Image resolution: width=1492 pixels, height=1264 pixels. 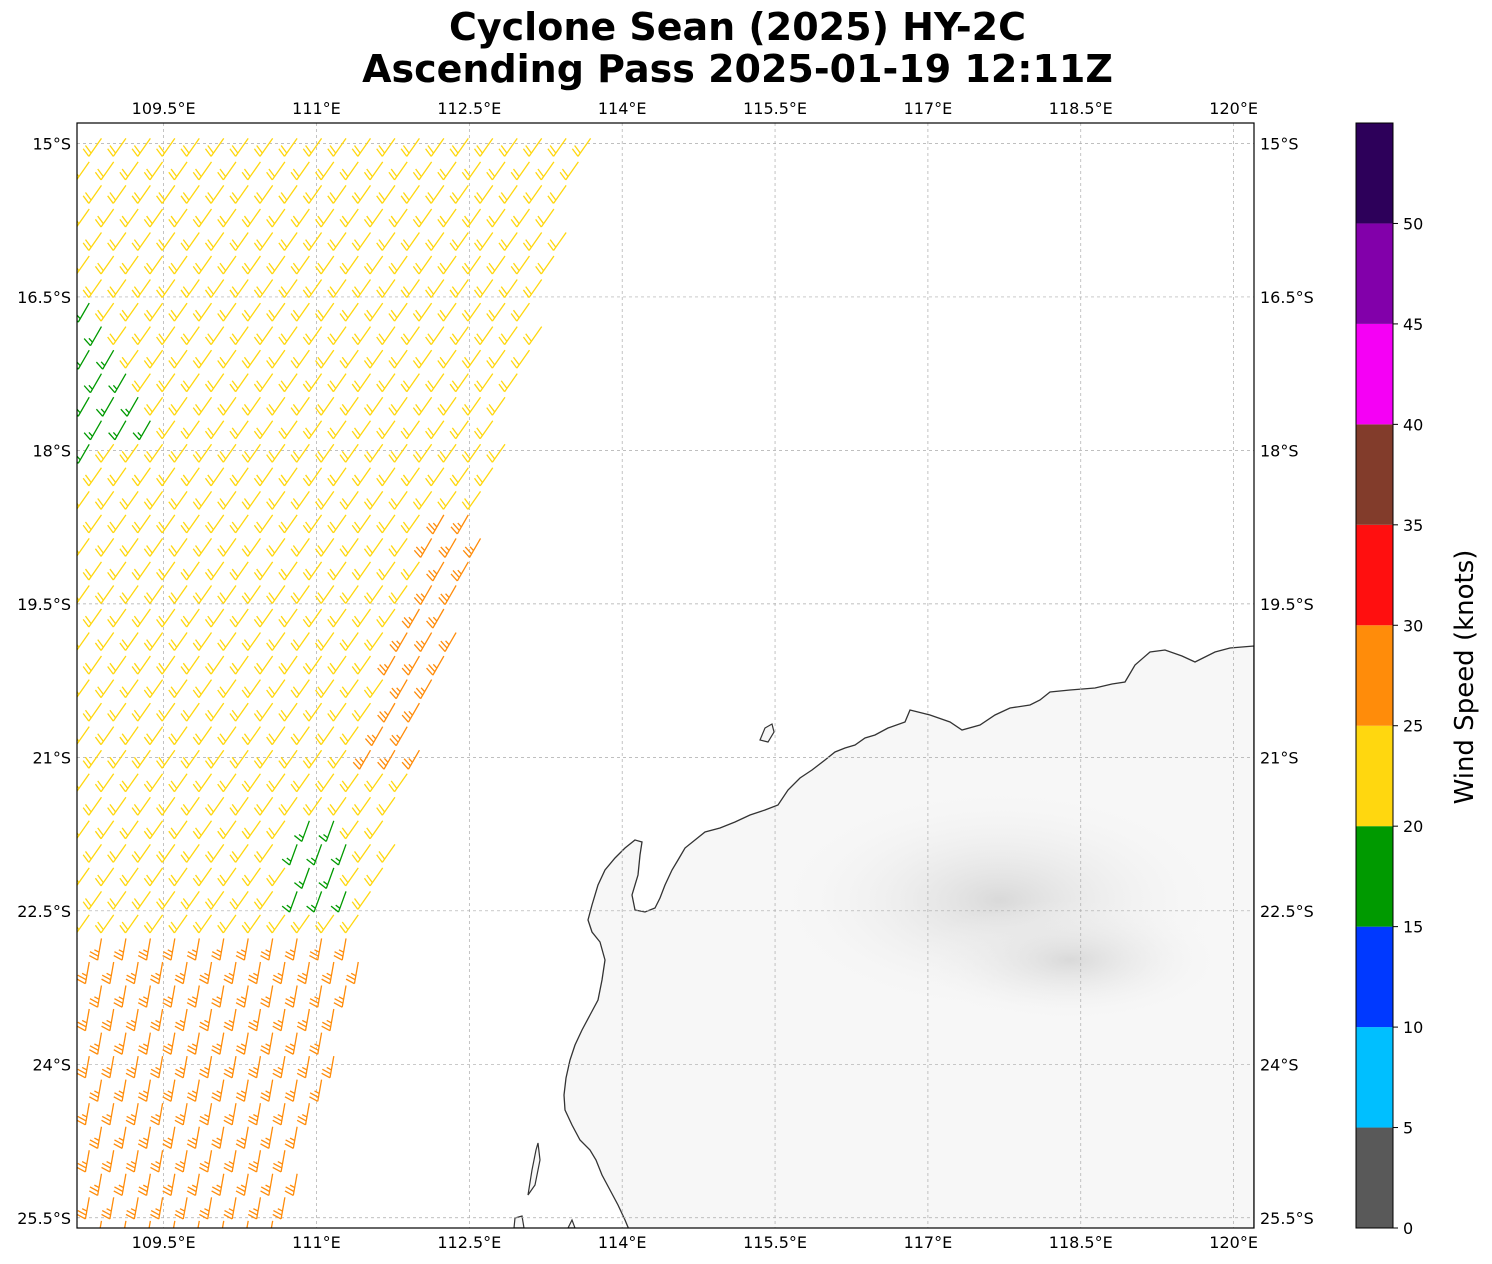 I want to click on lat-tick-label-right: 22.5°S, so click(x=1287, y=911).